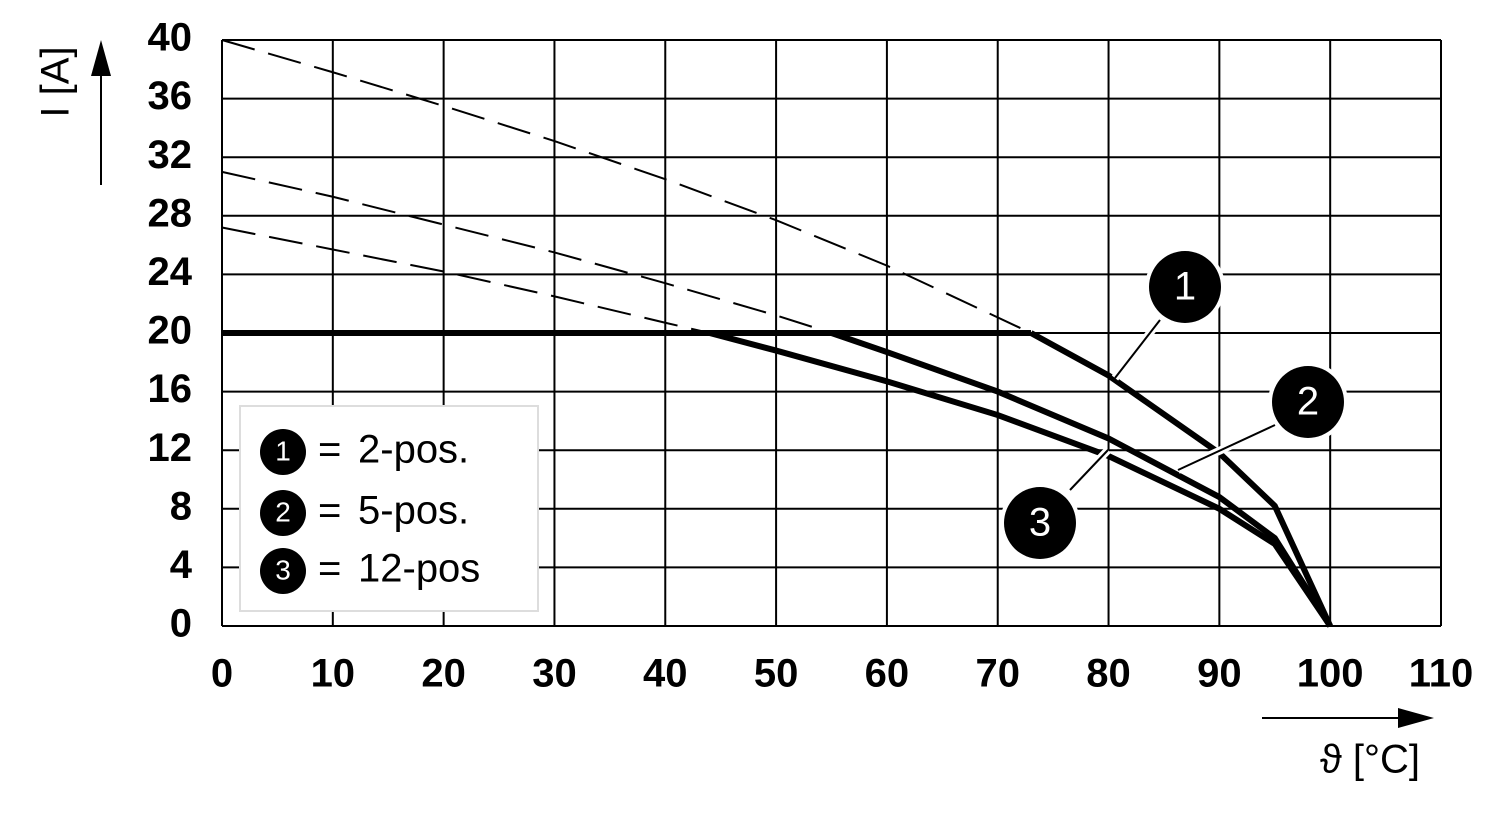 The width and height of the screenshot is (1500, 819). I want to click on y-tick-label: 12, so click(170, 448).